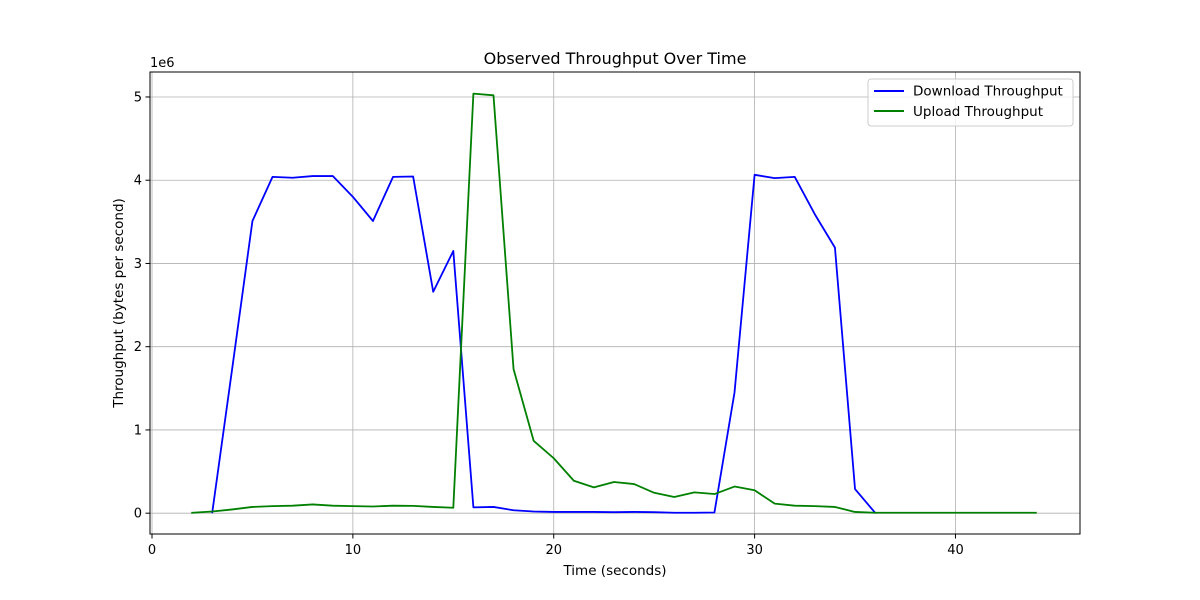 This screenshot has width=1200, height=600. What do you see at coordinates (353, 550) in the screenshot?
I see `x-tick-label: 10` at bounding box center [353, 550].